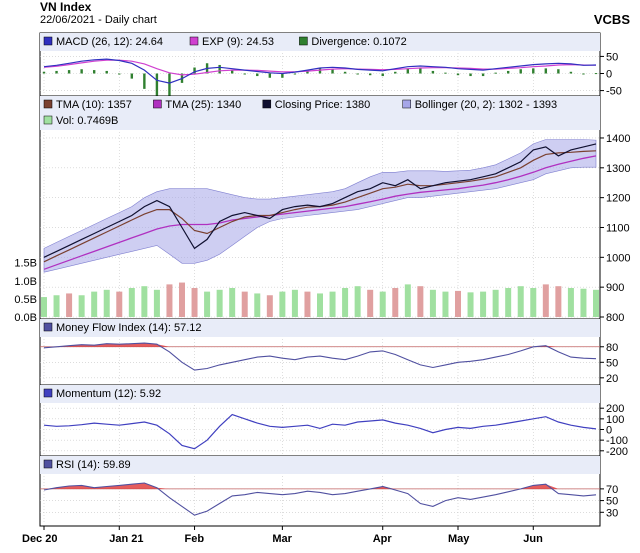  Describe the element at coordinates (618, 258) in the screenshot. I see `y-tick-label: 1000` at that location.